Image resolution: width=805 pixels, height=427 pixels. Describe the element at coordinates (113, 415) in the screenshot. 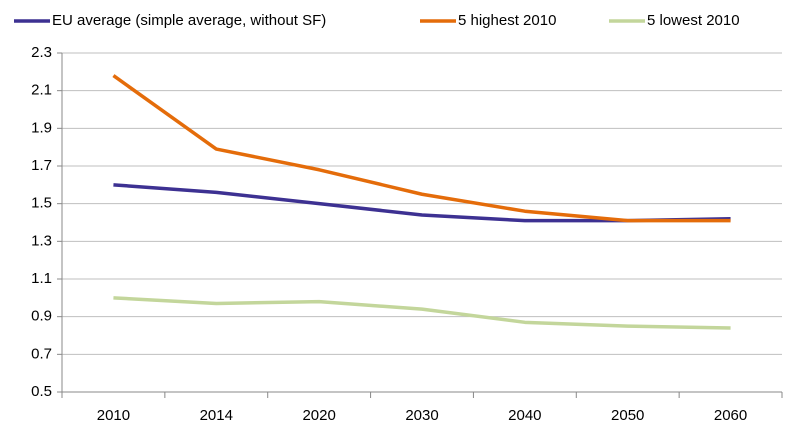

I see `x-tick-label: 2010` at that location.